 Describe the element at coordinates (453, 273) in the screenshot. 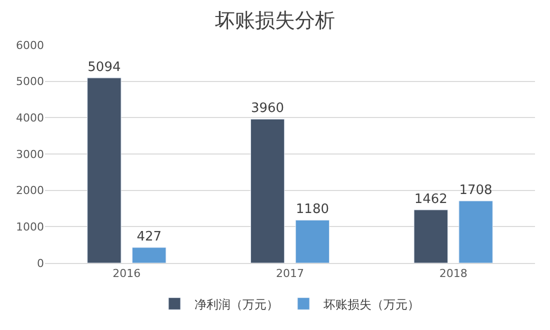

I see `x-tick-label: 2018` at that location.